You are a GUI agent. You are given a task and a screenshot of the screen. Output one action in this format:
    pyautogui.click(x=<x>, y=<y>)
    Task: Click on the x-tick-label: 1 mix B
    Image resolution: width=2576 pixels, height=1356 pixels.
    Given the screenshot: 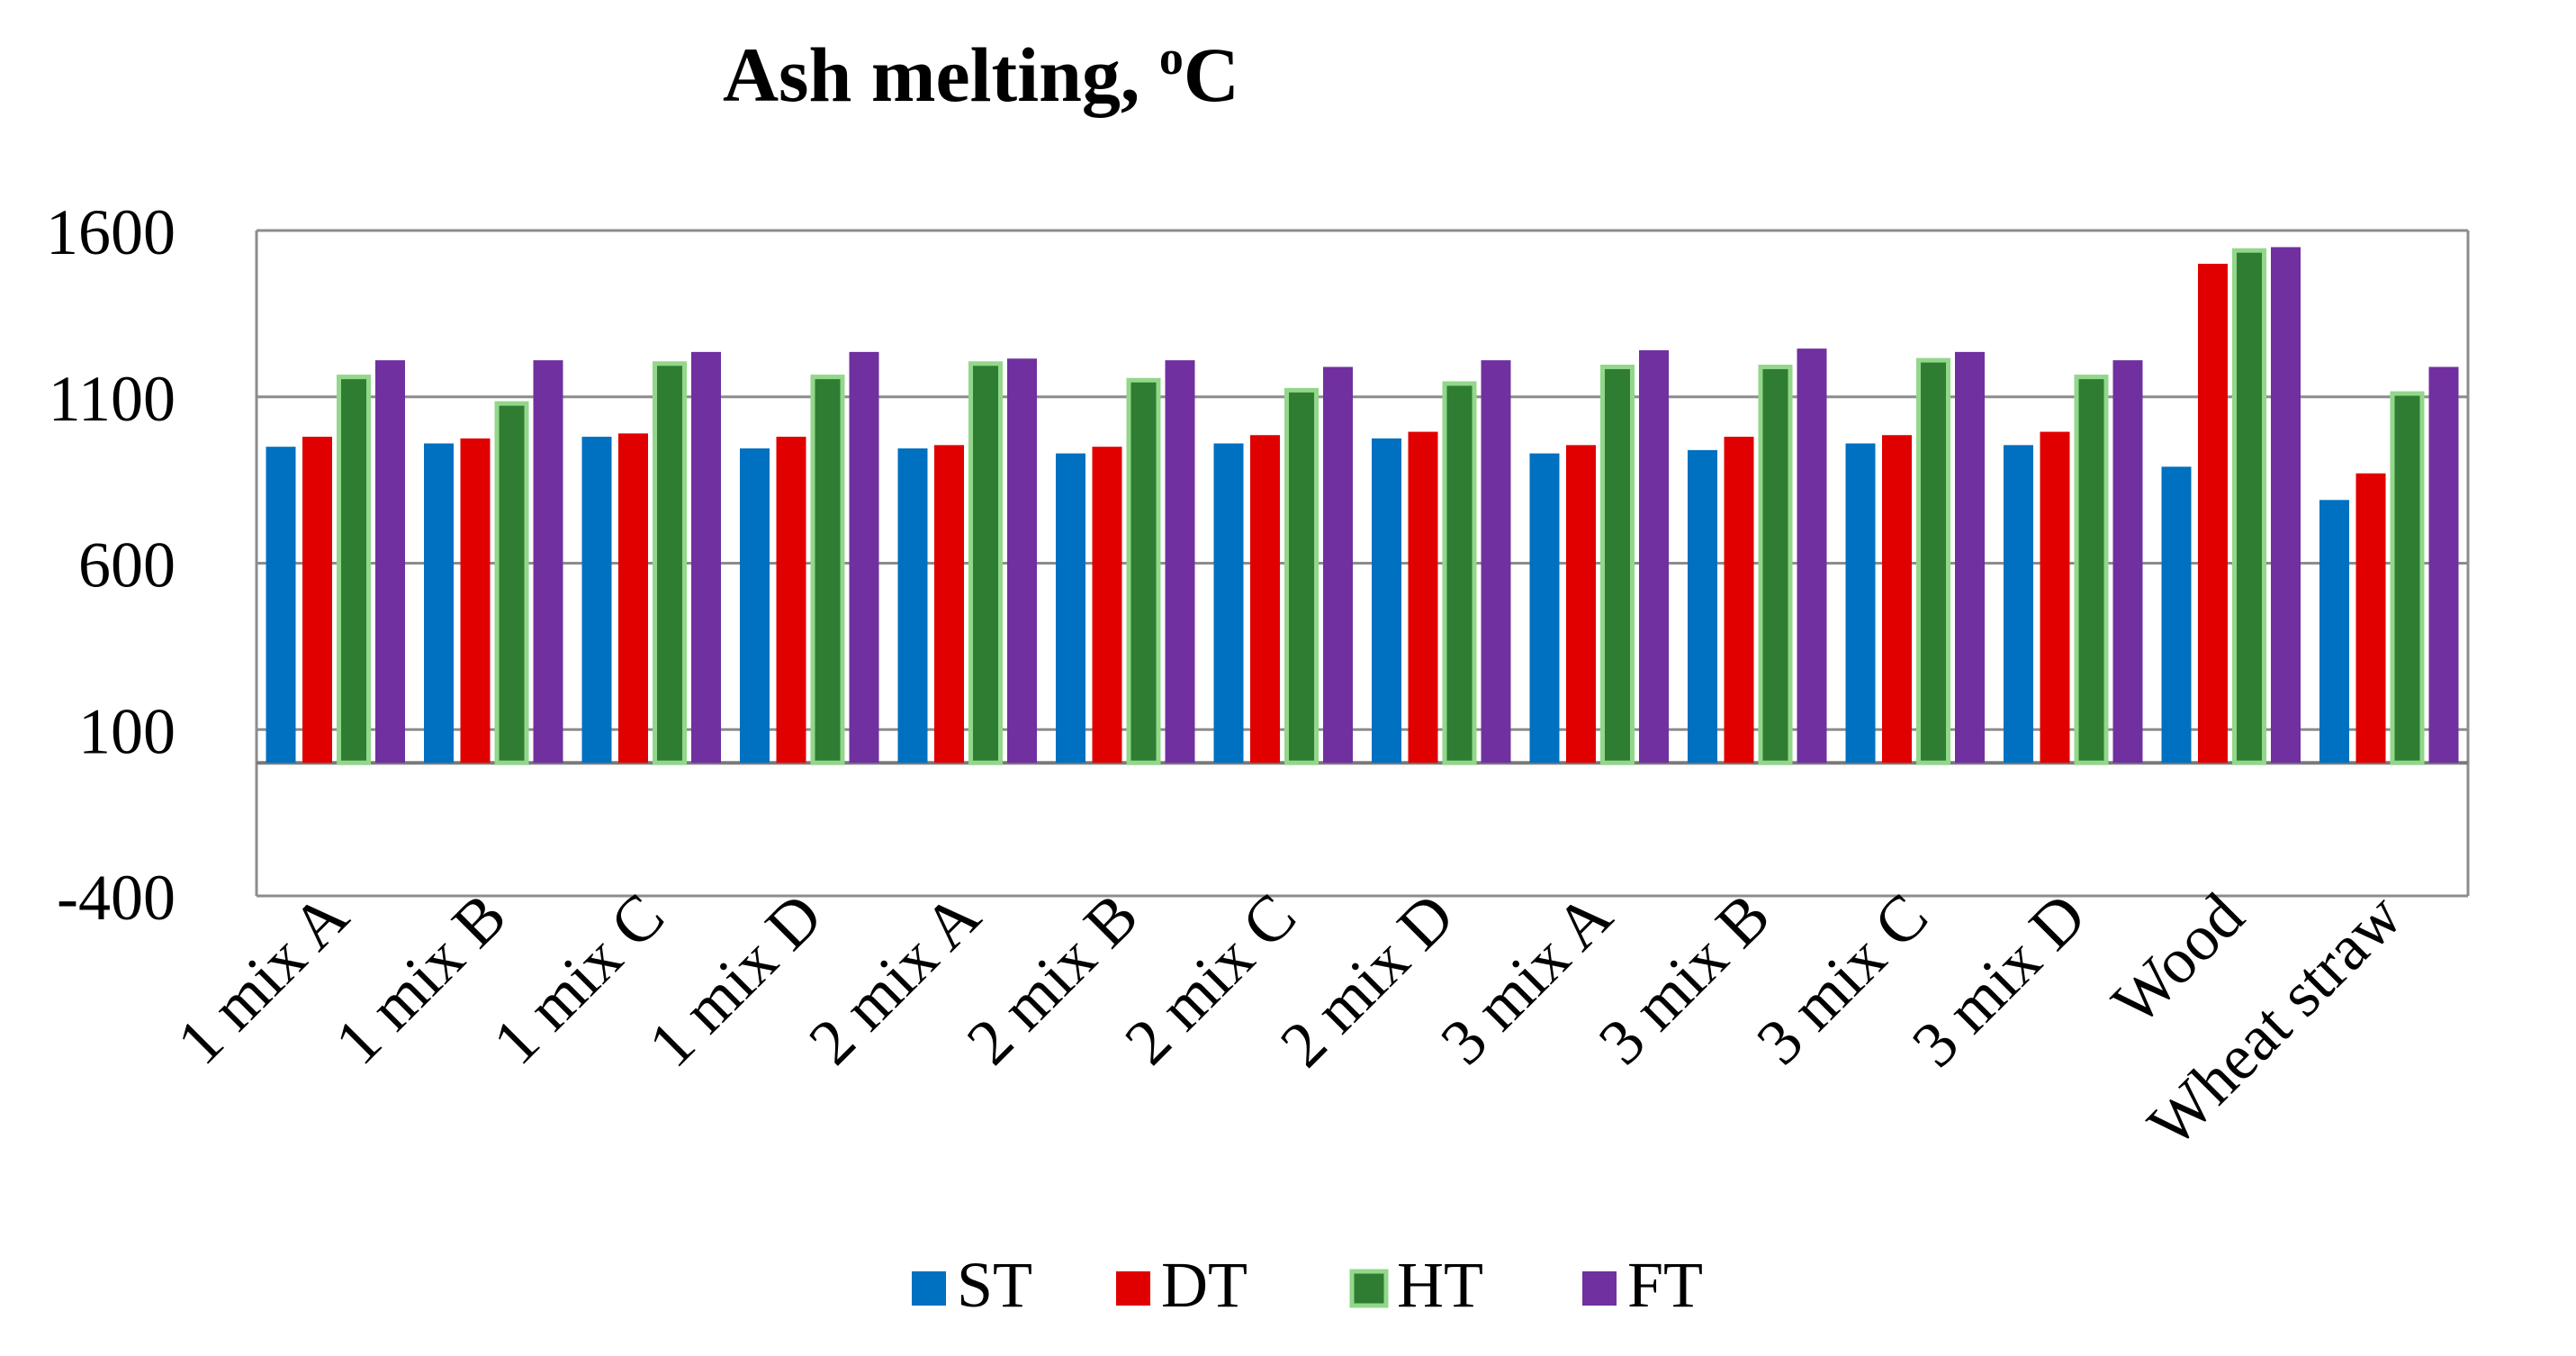 What is the action you would take?
    pyautogui.click(x=420, y=980)
    